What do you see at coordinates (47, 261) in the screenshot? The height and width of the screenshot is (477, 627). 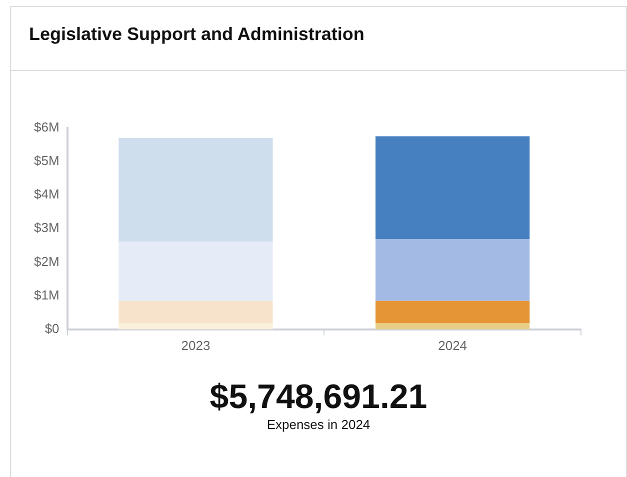 I see `y-tick-label: $2M` at bounding box center [47, 261].